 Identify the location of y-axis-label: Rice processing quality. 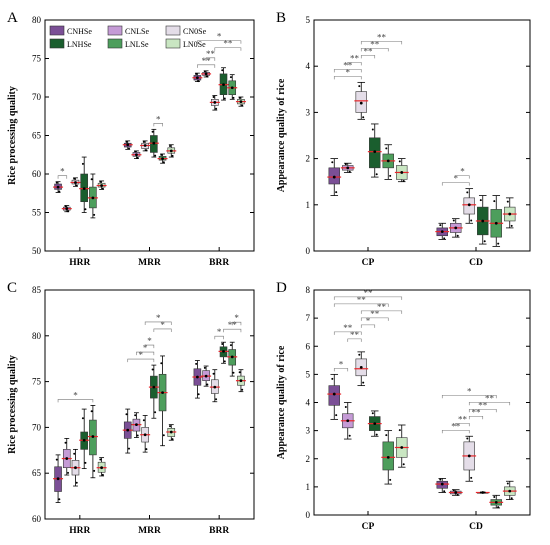
(12, 404).